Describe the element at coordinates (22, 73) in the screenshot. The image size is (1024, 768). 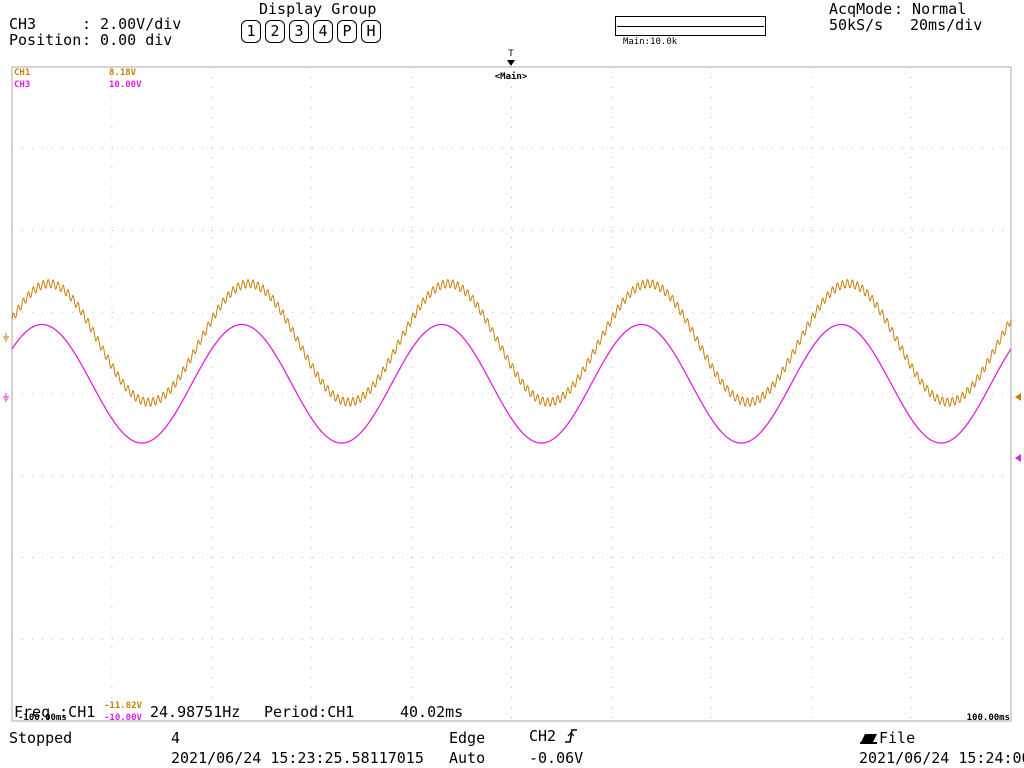
I see `ch1-label: CH1` at that location.